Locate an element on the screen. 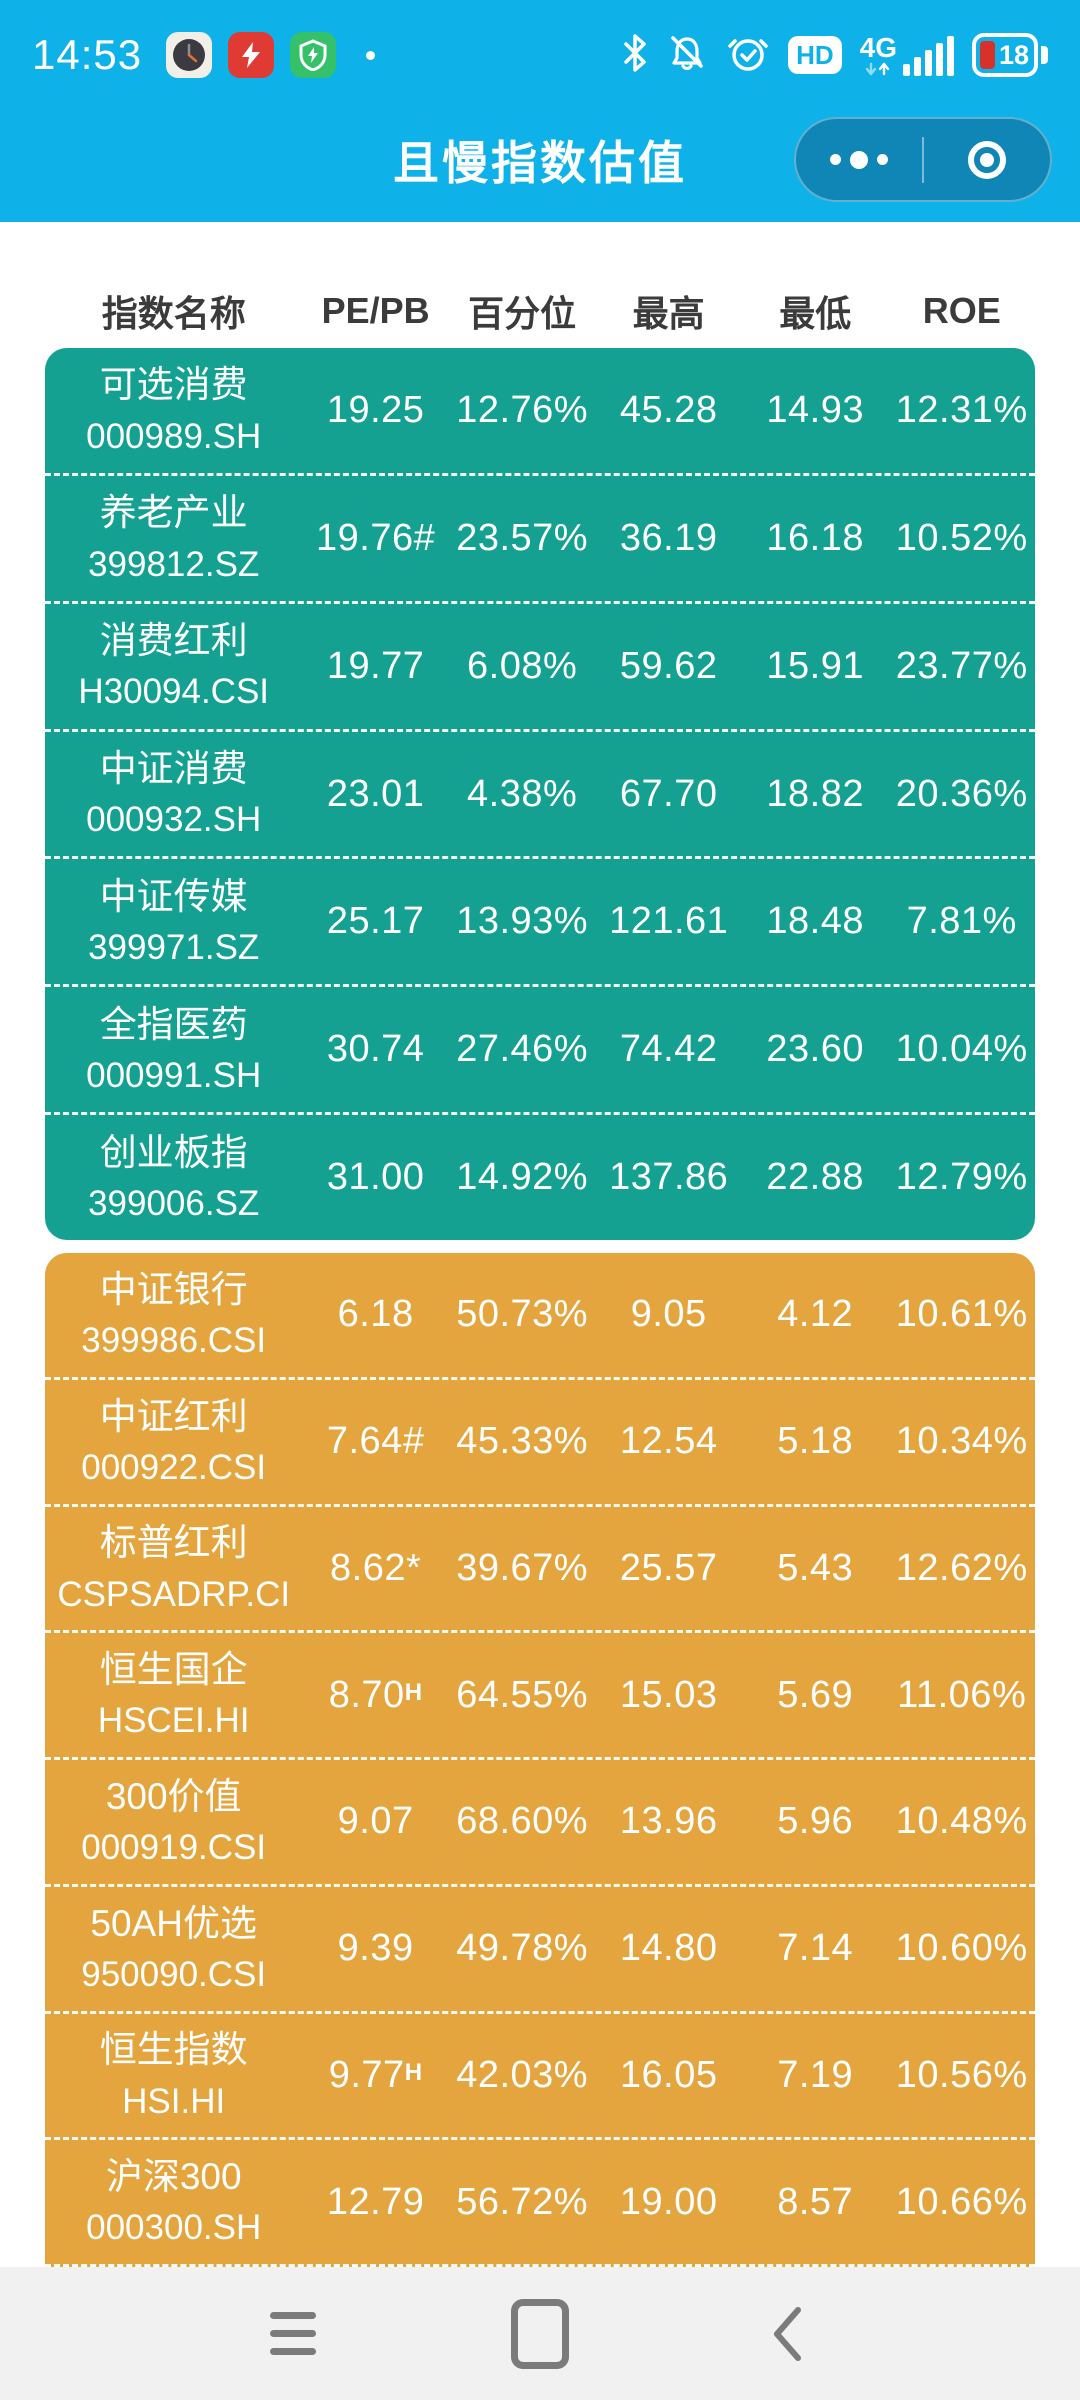 The image size is (1080, 2400). home-button is located at coordinates (540, 2333).